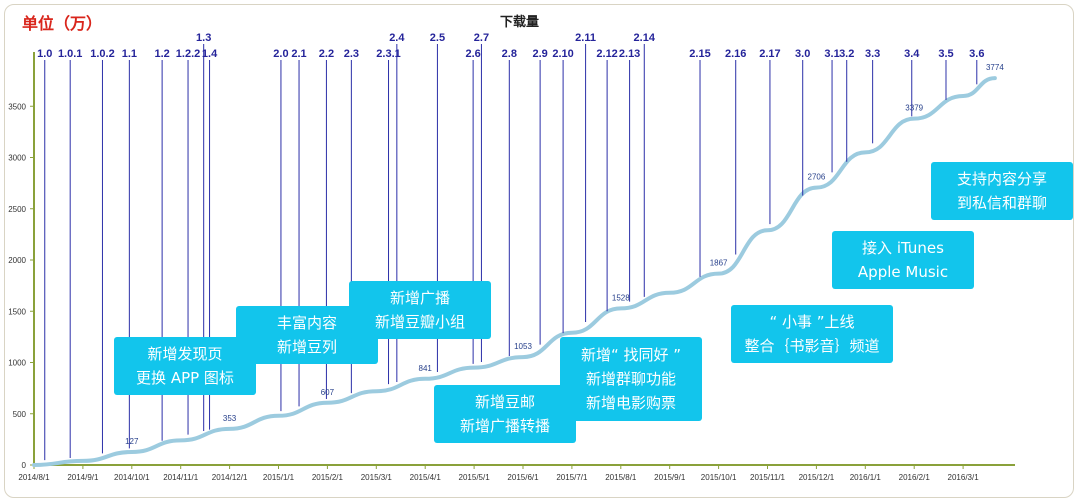 The image size is (1080, 504). Describe the element at coordinates (812, 346) in the screenshot. I see `annotation-line: 整合｛书影音｝频道` at that location.